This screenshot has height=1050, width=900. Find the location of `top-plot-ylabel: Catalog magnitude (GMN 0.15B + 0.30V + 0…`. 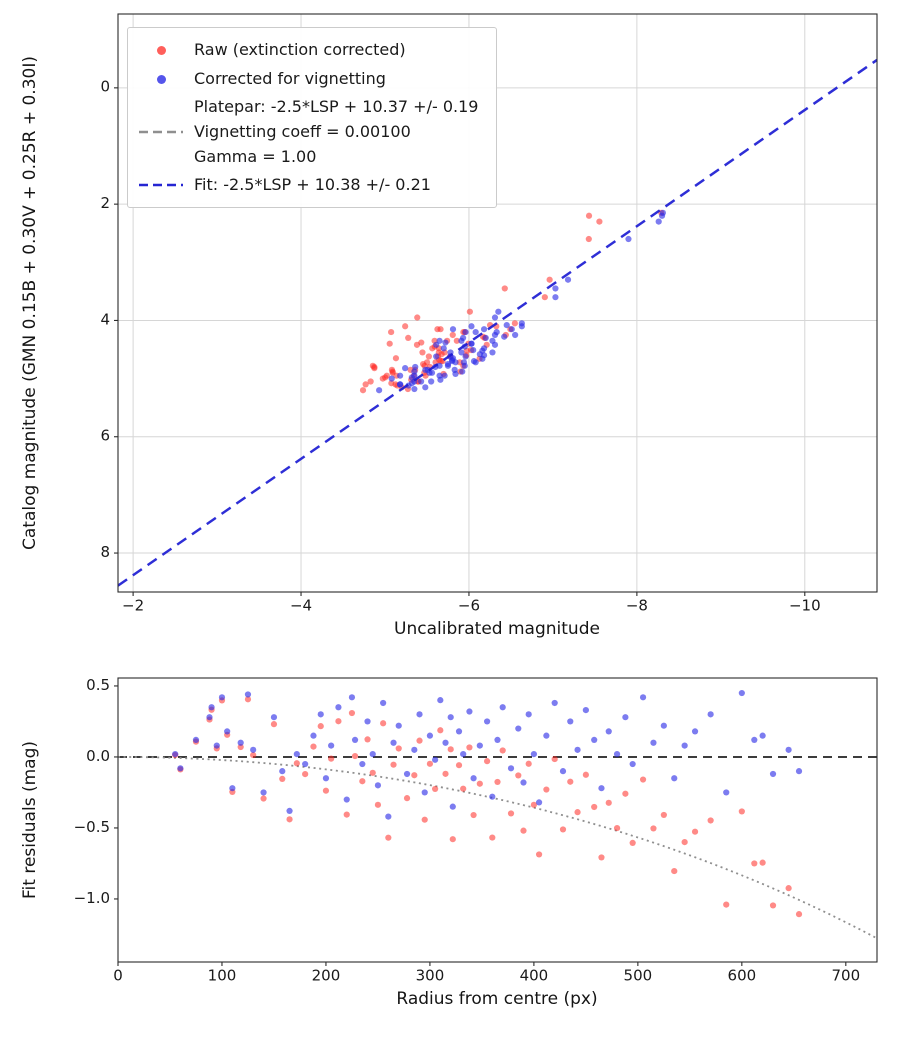

top-plot-ylabel: Catalog magnitude (GMN 0.15B + 0.30V + 0… is located at coordinates (30, 303).